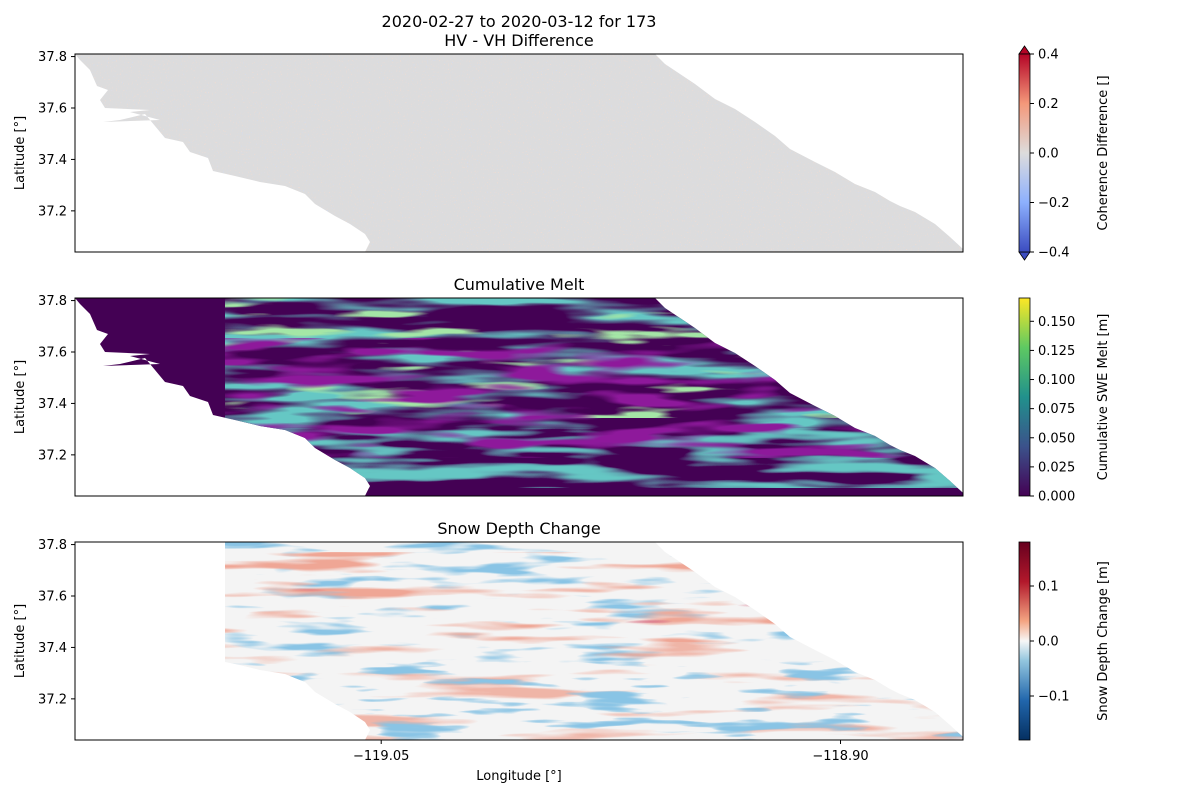 The height and width of the screenshot is (800, 1200). Describe the element at coordinates (1103, 641) in the screenshot. I see `colorbar-label: Snow Depth Change [m]` at that location.